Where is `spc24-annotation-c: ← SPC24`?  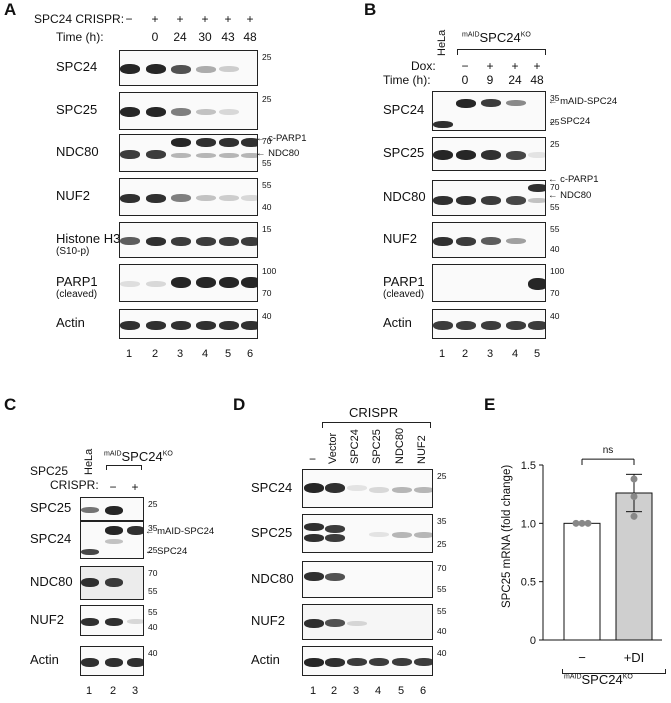 spc24-annotation-c: ← SPC24 is located at coordinates (166, 551).